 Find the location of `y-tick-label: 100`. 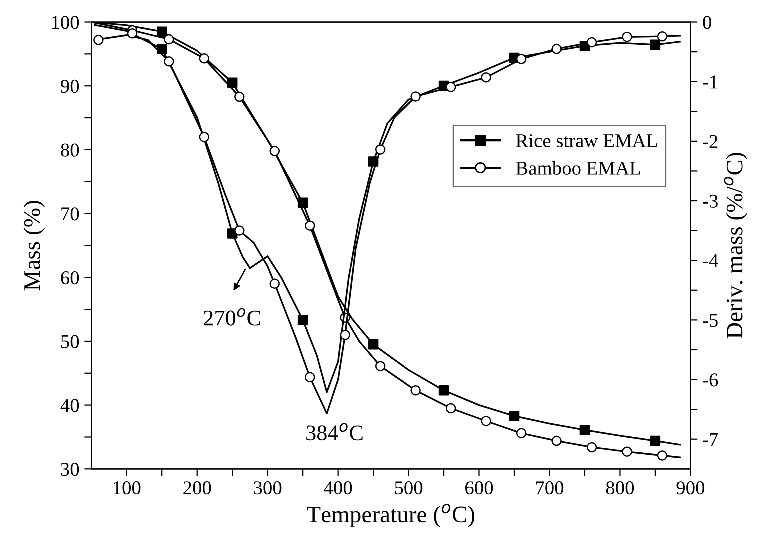

y-tick-label: 100 is located at coordinates (66, 23).